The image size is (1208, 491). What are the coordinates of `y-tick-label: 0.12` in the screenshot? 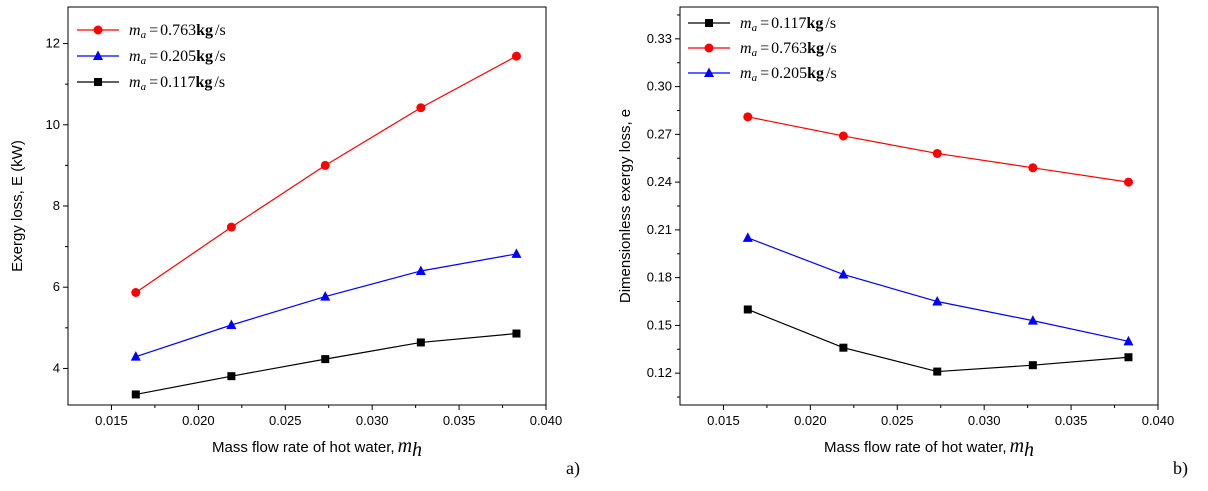 It's located at (659, 372).